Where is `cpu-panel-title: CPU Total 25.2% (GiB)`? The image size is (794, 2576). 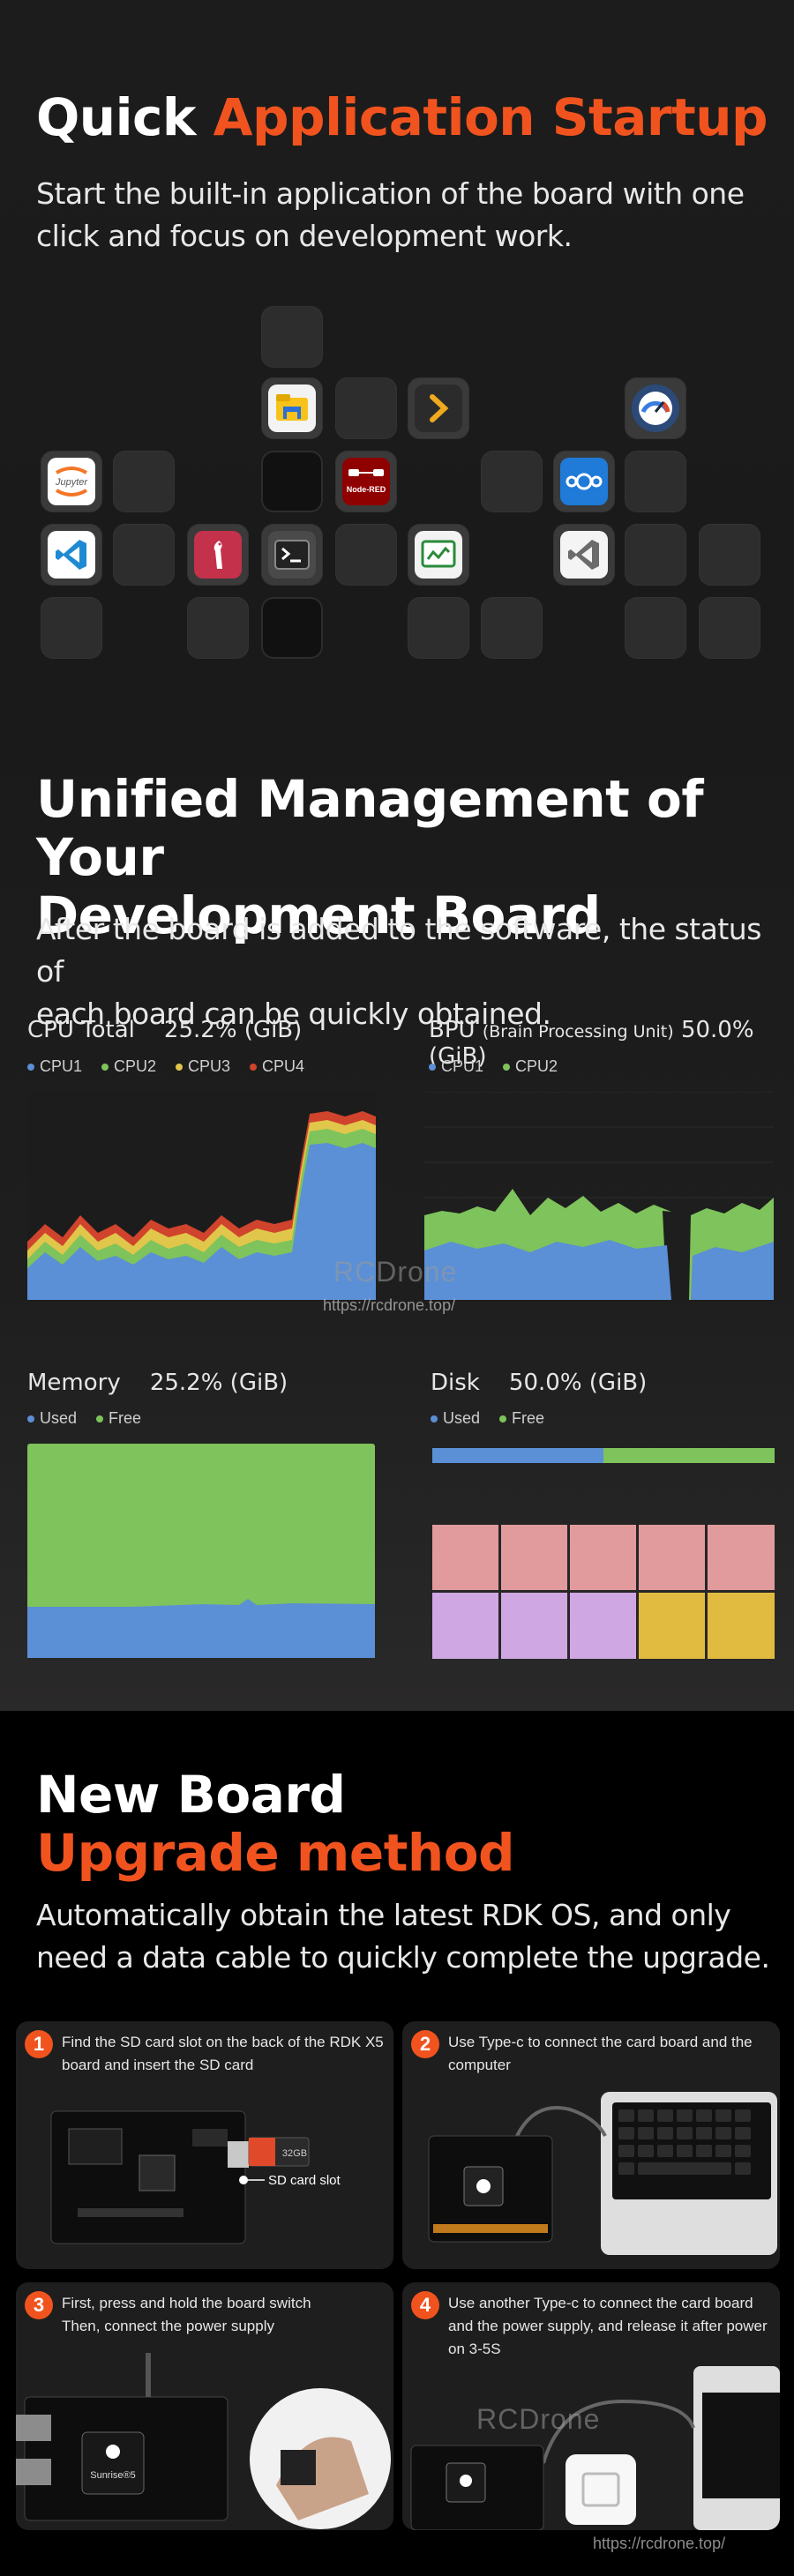 cpu-panel-title: CPU Total 25.2% (GiB) is located at coordinates (165, 1030).